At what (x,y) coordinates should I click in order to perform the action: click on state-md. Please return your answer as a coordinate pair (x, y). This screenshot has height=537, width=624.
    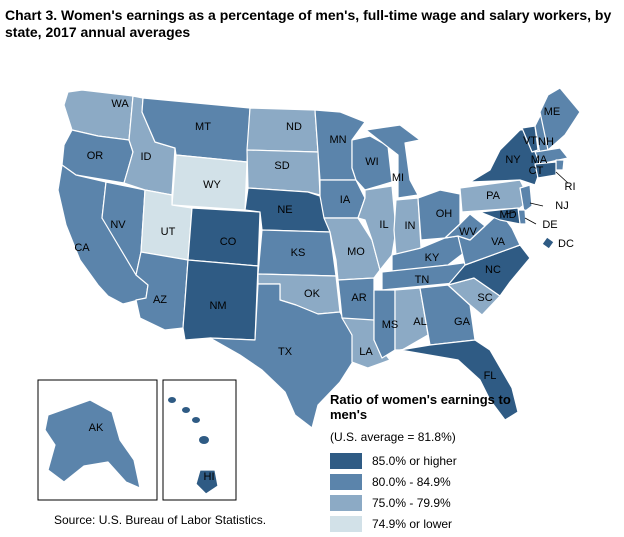
    Looking at the image, I should click on (500, 216).